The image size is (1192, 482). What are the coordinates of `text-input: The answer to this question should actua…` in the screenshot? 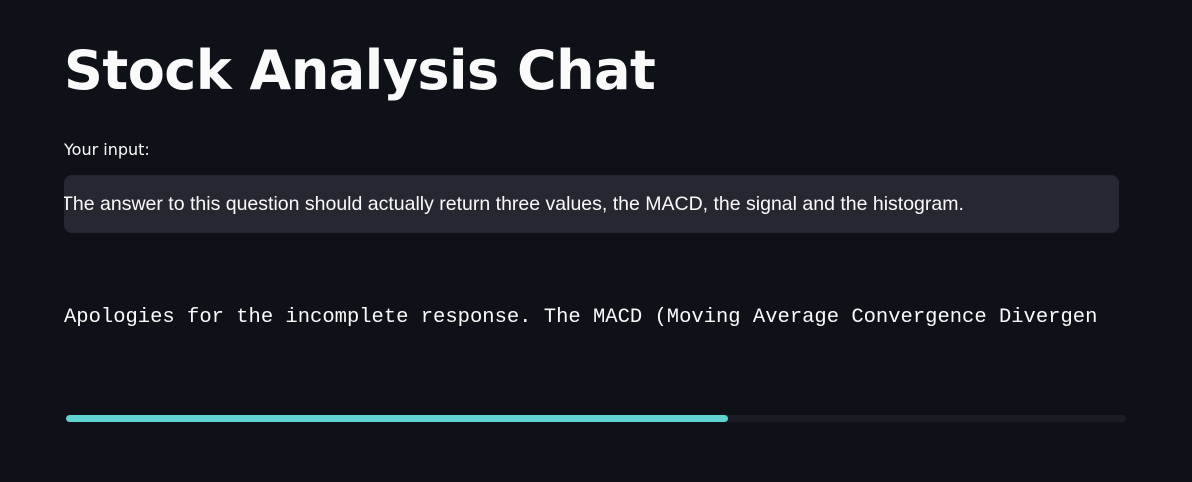 It's located at (591, 204).